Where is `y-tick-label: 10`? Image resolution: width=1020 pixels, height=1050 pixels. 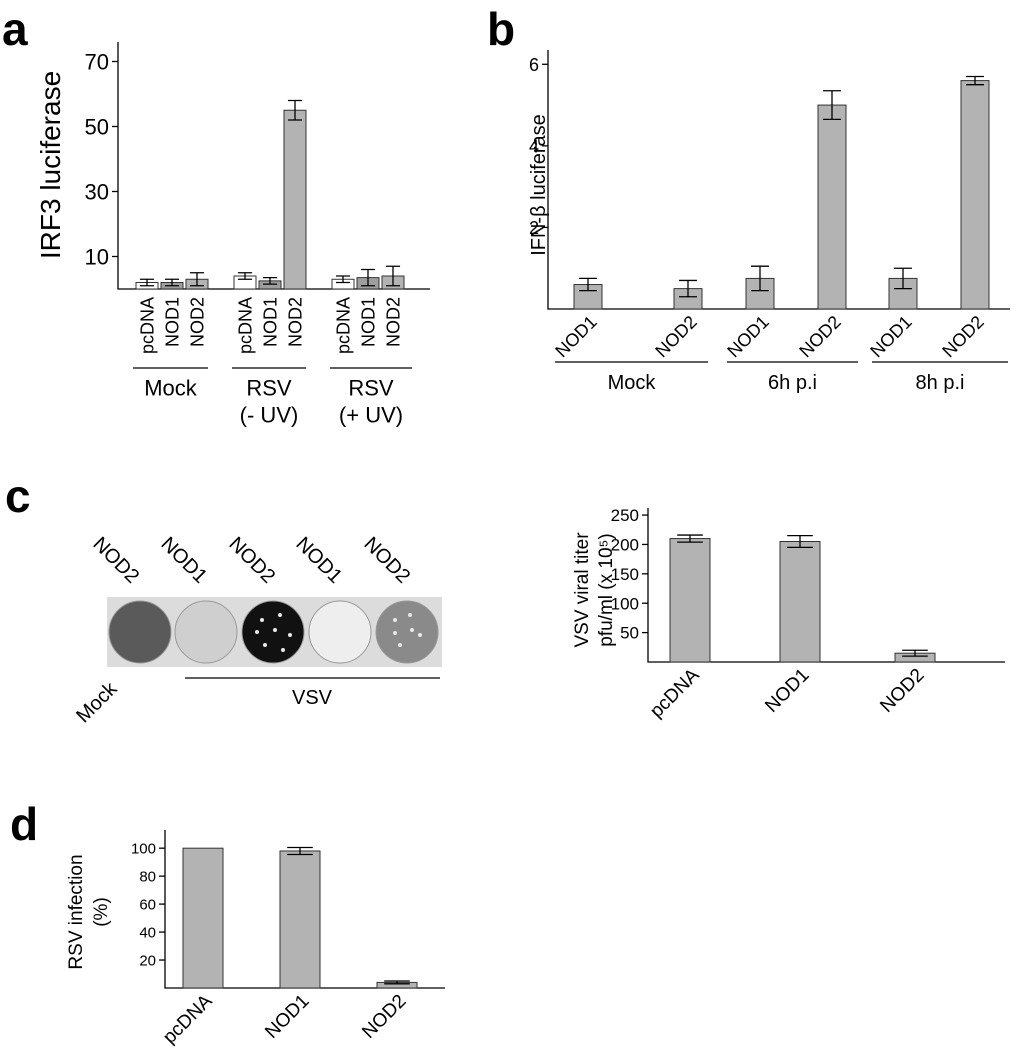
y-tick-label: 10 is located at coordinates (97, 256).